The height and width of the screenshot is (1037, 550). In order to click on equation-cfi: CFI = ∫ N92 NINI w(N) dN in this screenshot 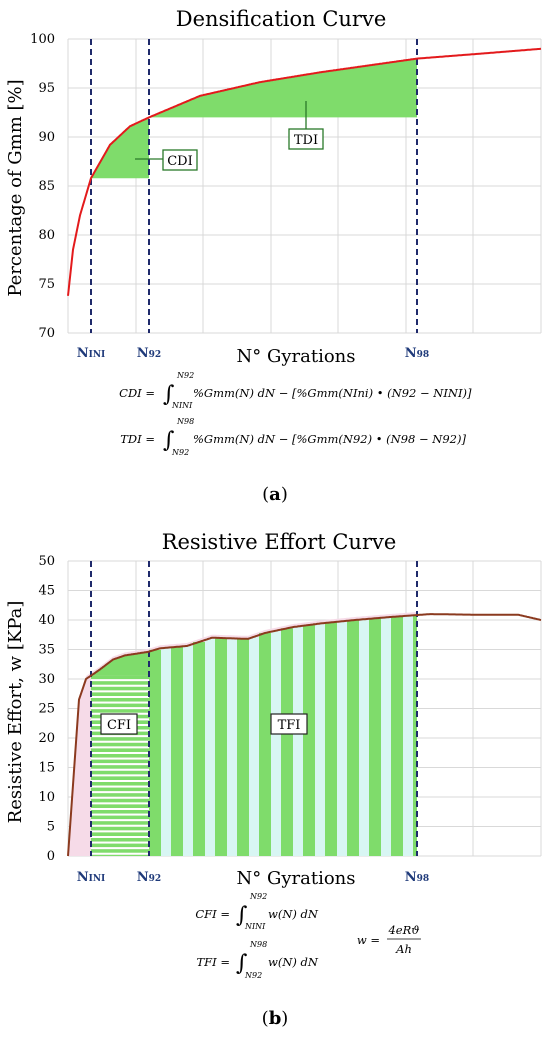, I will do `click(257, 911)`.